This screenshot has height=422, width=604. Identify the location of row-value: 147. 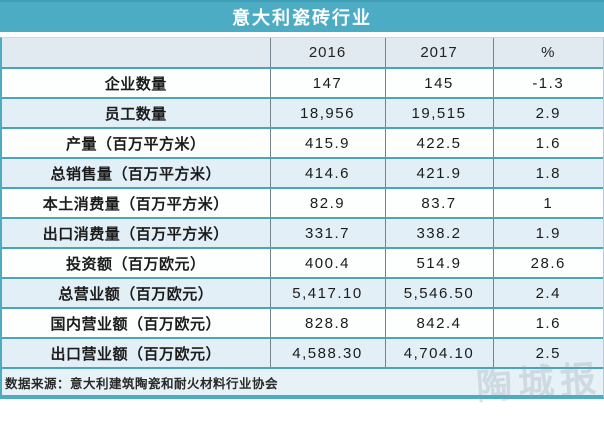
(327, 83).